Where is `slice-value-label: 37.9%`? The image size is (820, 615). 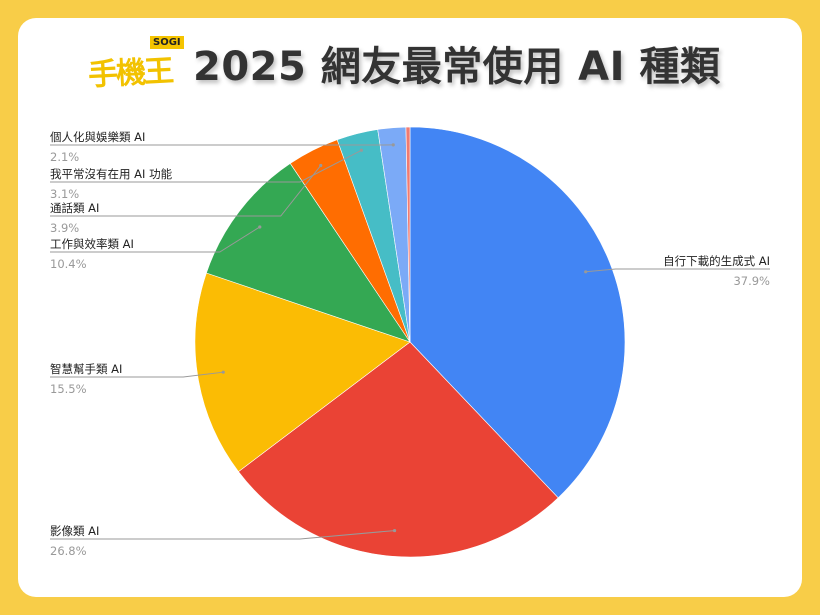
slice-value-label: 37.9% is located at coordinates (751, 281).